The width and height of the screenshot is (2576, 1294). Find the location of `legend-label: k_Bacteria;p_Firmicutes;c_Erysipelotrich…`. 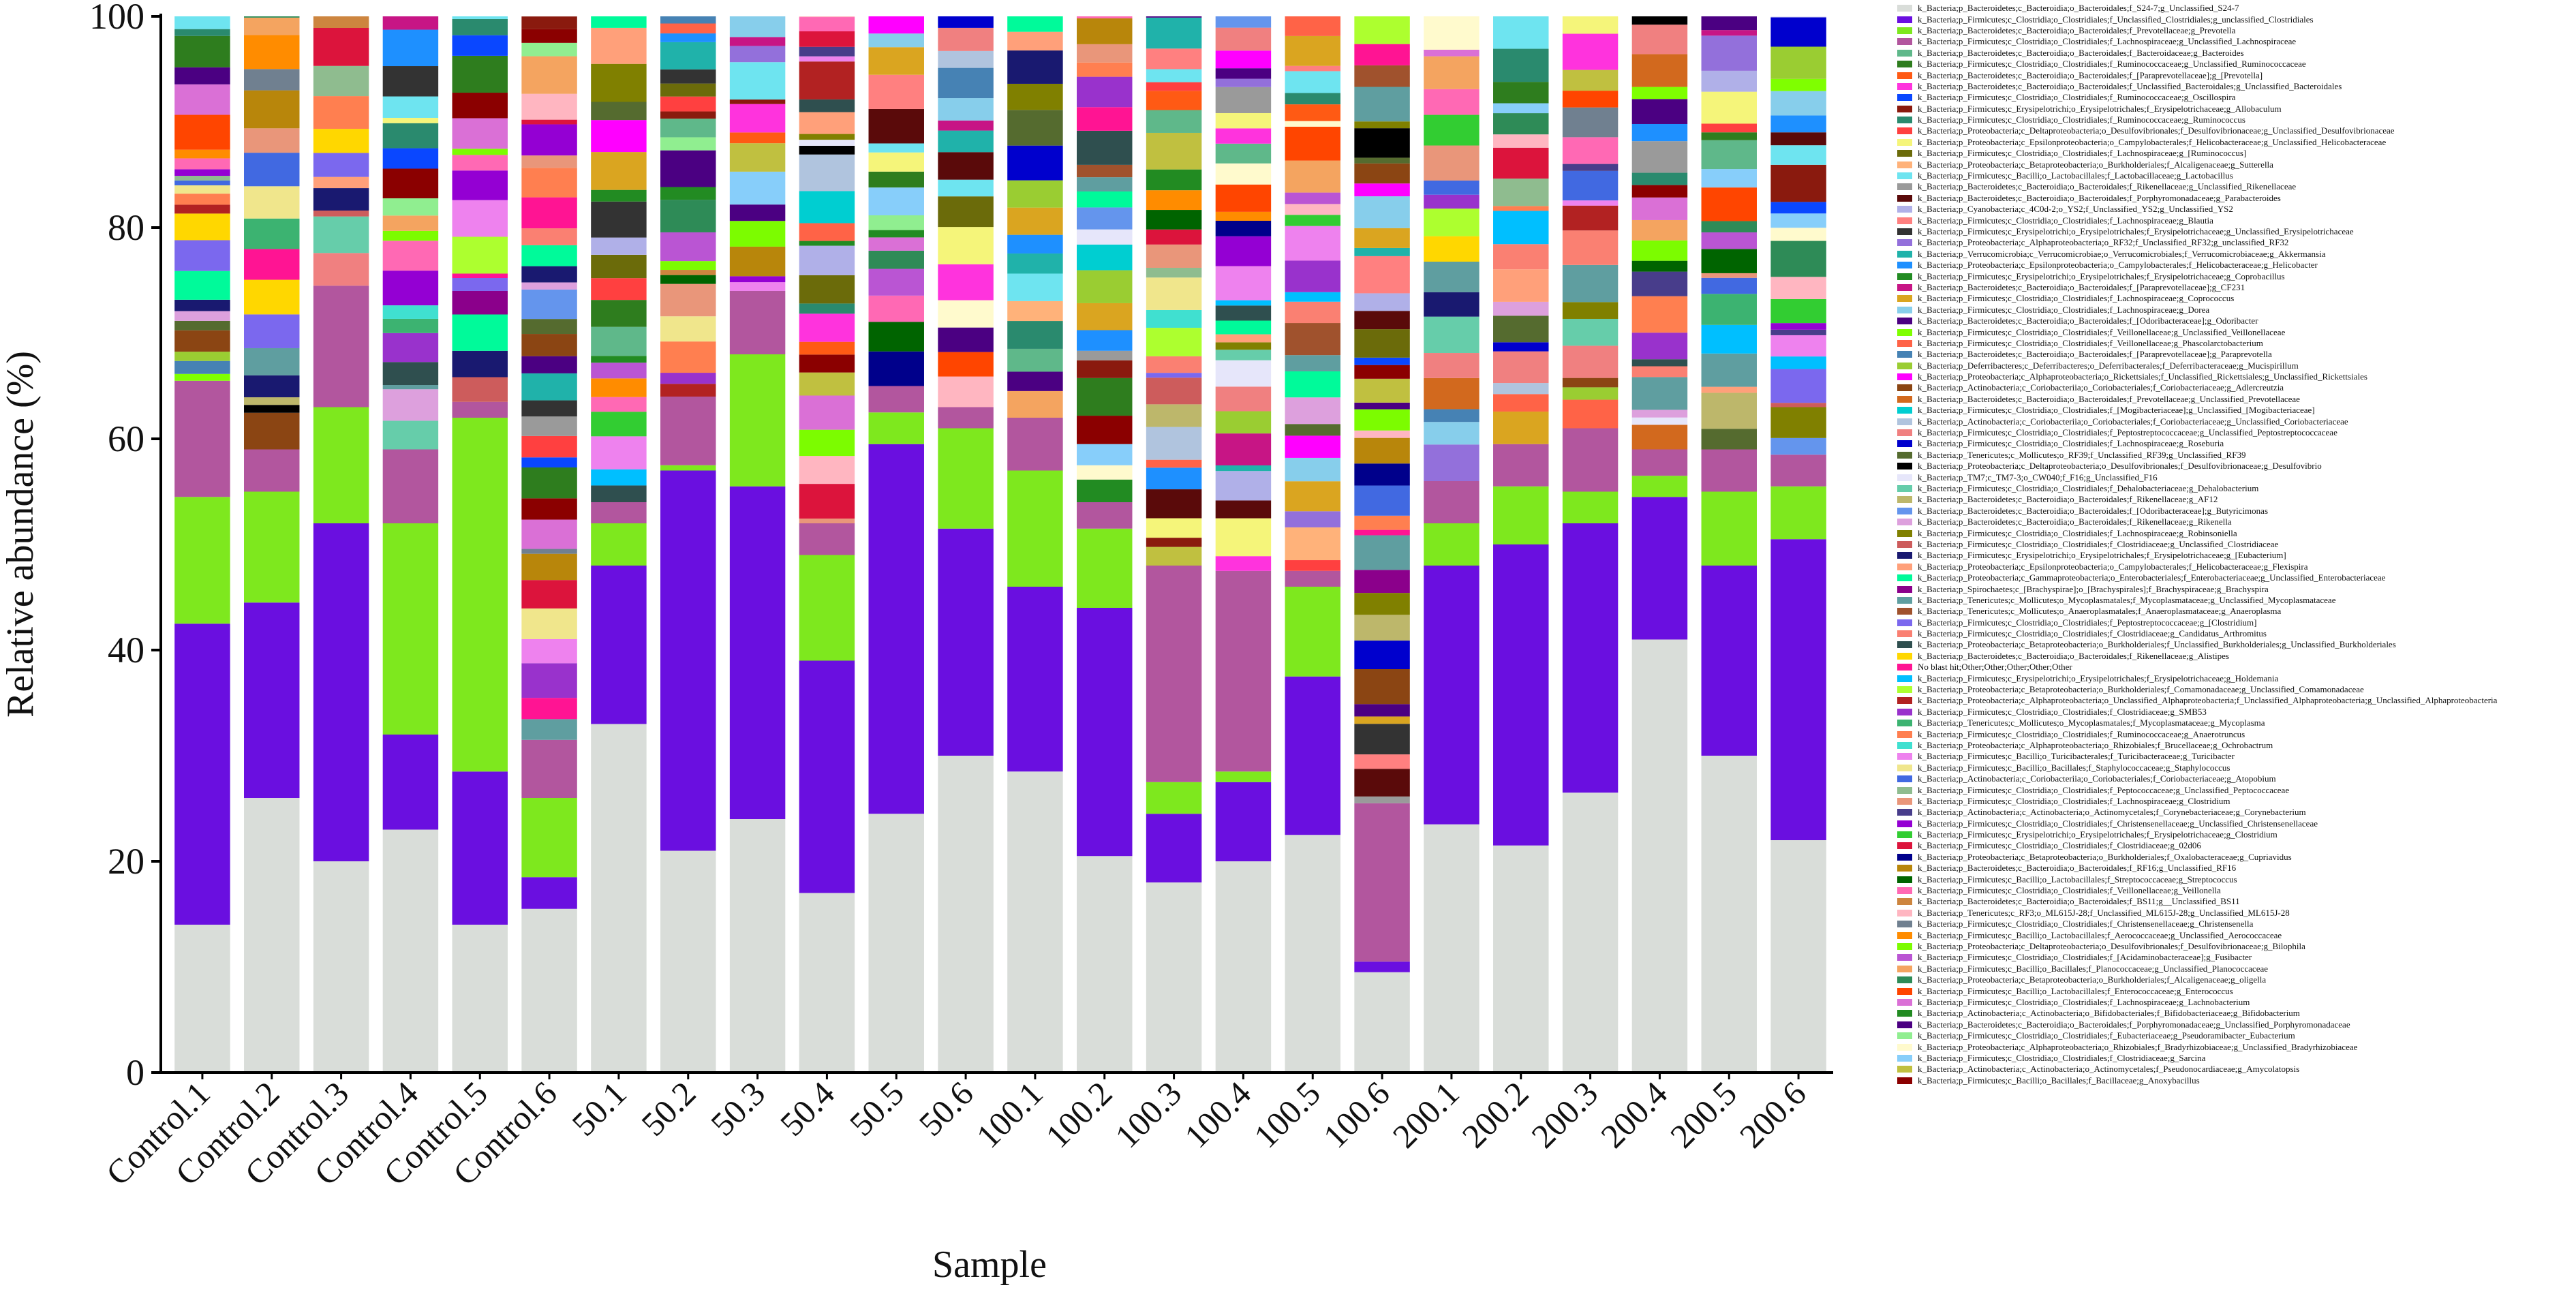

legend-label: k_Bacteria;p_Firmicutes;c_Erysipelotrich… is located at coordinates (2100, 108).